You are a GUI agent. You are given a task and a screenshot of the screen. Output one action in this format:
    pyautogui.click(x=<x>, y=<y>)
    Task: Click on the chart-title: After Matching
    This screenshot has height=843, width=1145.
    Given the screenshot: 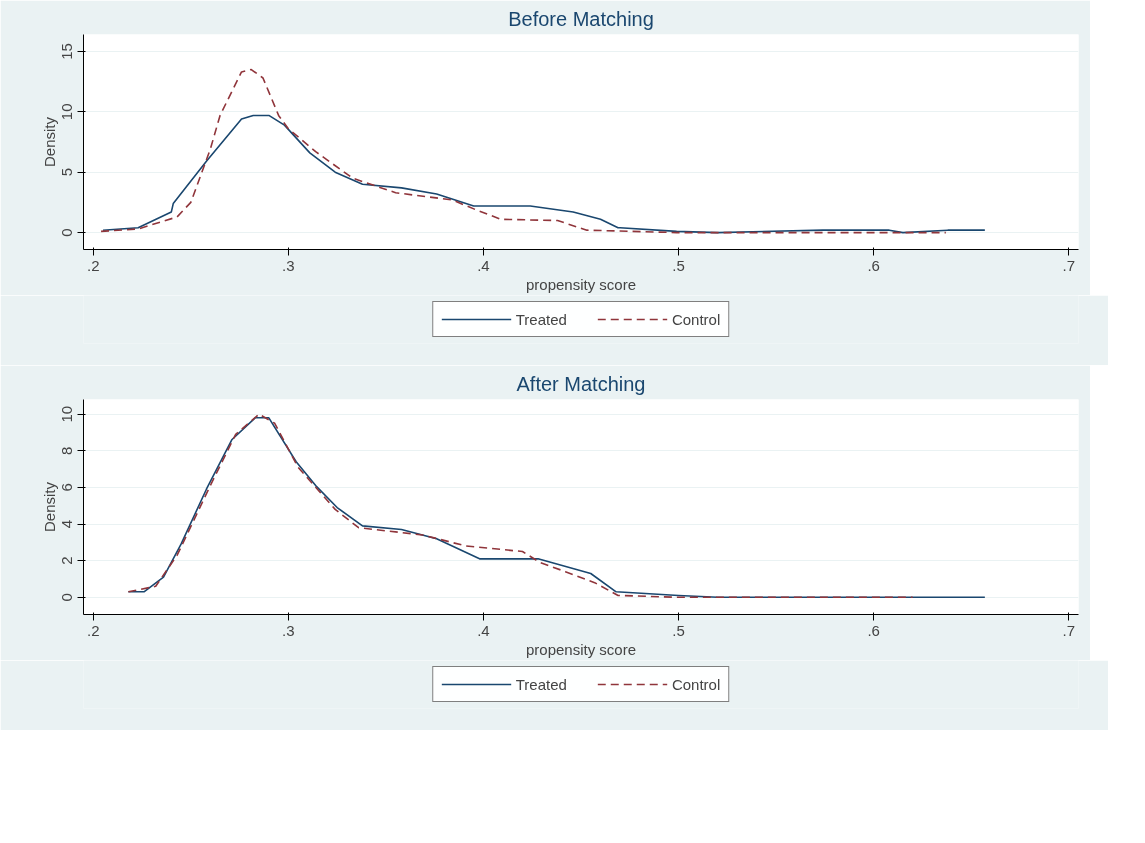 What is the action you would take?
    pyautogui.click(x=581, y=383)
    